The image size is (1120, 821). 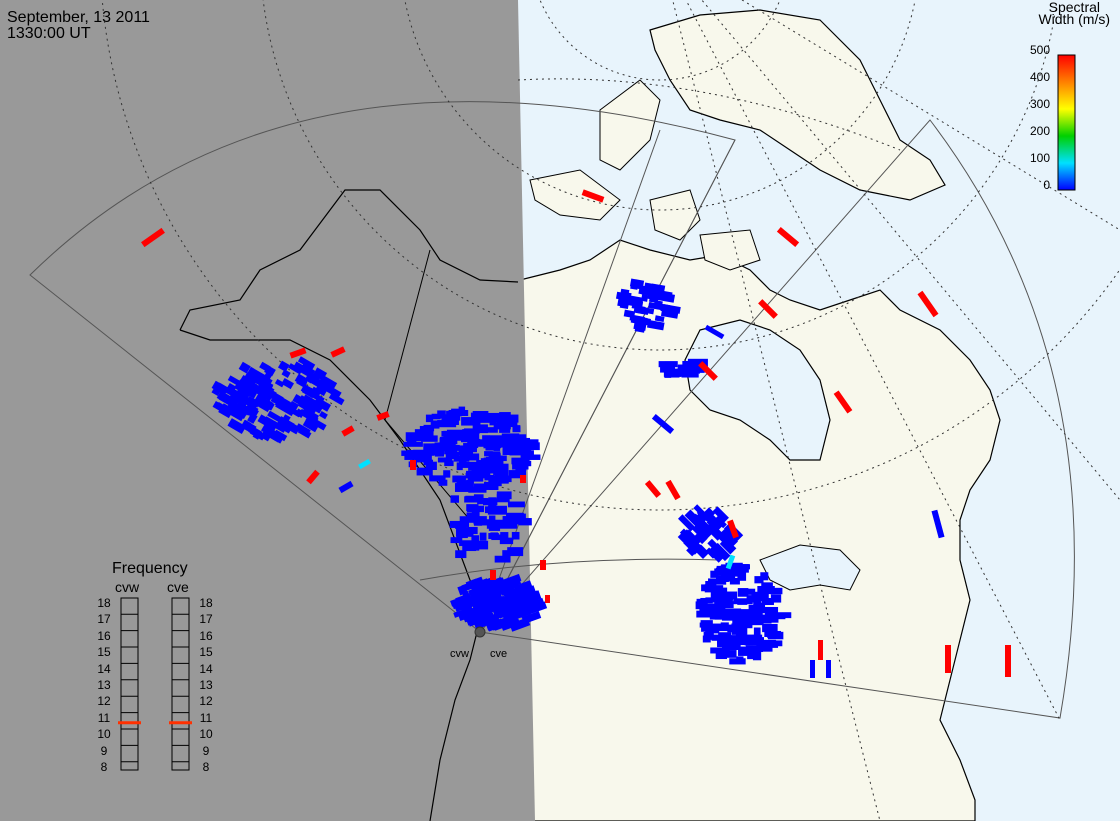 What do you see at coordinates (459, 654) in the screenshot?
I see `cvw-radar-label: cvw` at bounding box center [459, 654].